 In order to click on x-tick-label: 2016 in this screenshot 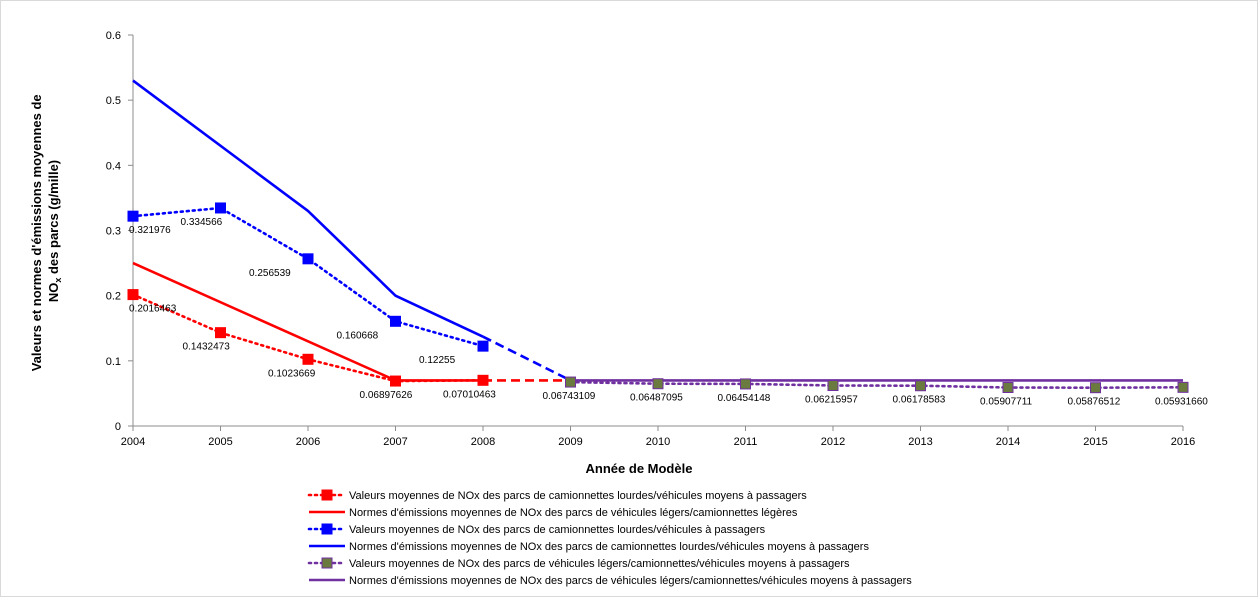, I will do `click(1183, 442)`.